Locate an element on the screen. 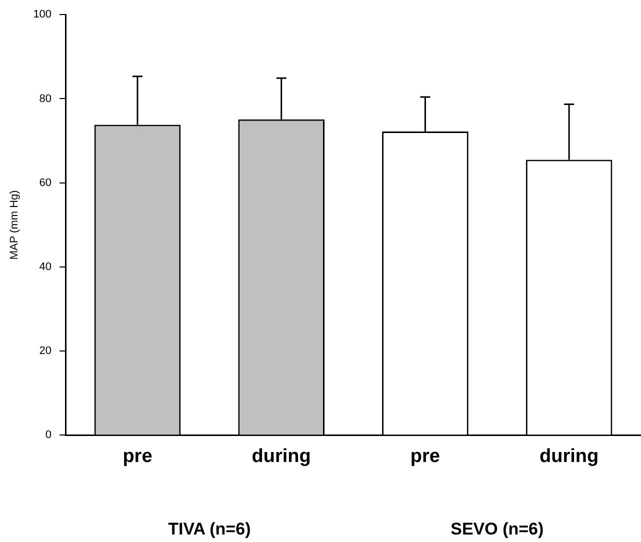 The height and width of the screenshot is (542, 641). y-tick-label: 100 is located at coordinates (42, 14).